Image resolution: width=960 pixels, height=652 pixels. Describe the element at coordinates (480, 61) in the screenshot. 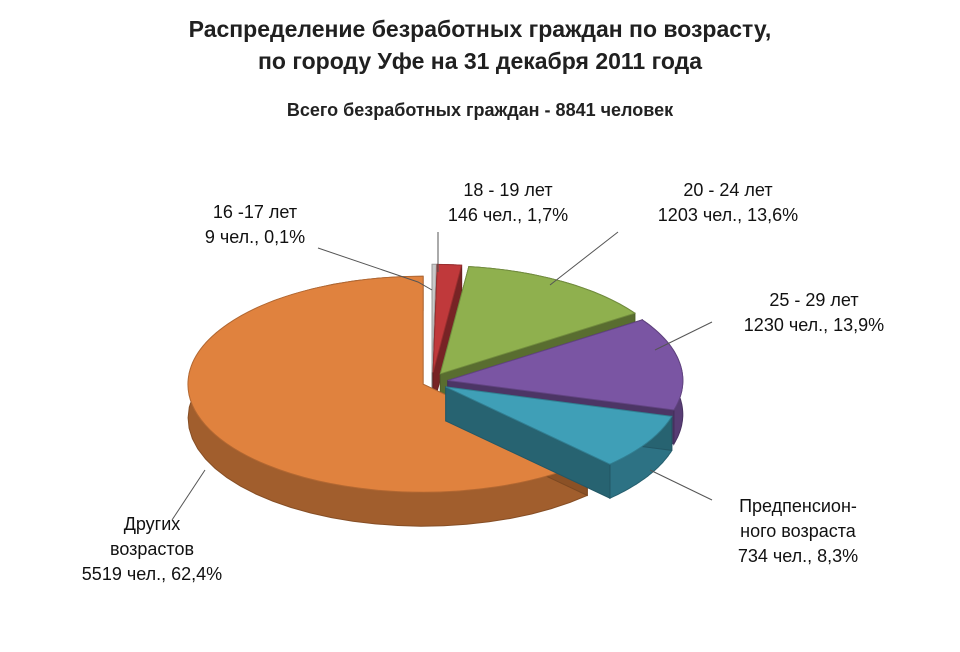

I see `chart-title-line2: по городу Уфе на 31 декабря 2011 года` at that location.